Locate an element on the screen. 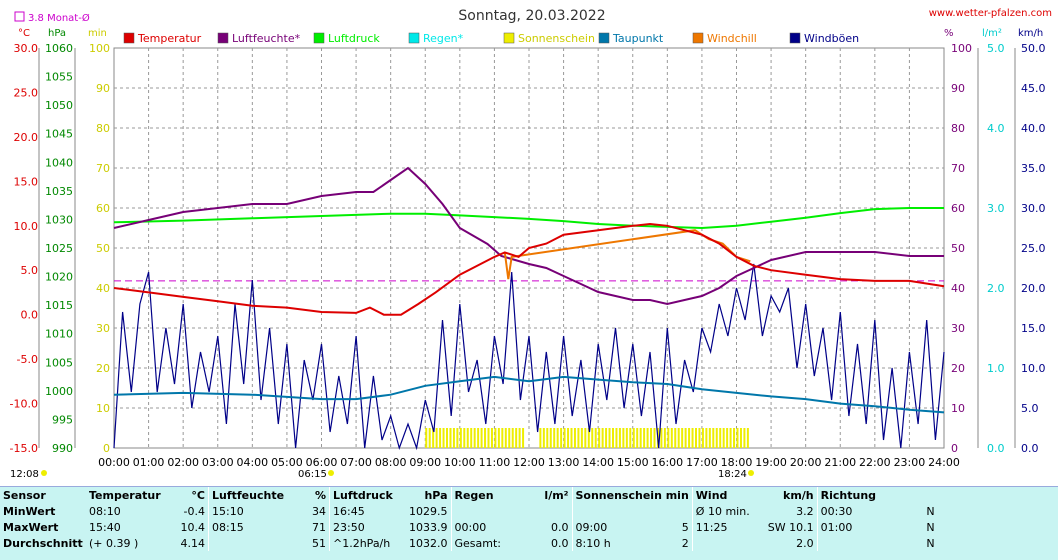  stats-cell: ^1.2hPa/h is located at coordinates (367, 543).